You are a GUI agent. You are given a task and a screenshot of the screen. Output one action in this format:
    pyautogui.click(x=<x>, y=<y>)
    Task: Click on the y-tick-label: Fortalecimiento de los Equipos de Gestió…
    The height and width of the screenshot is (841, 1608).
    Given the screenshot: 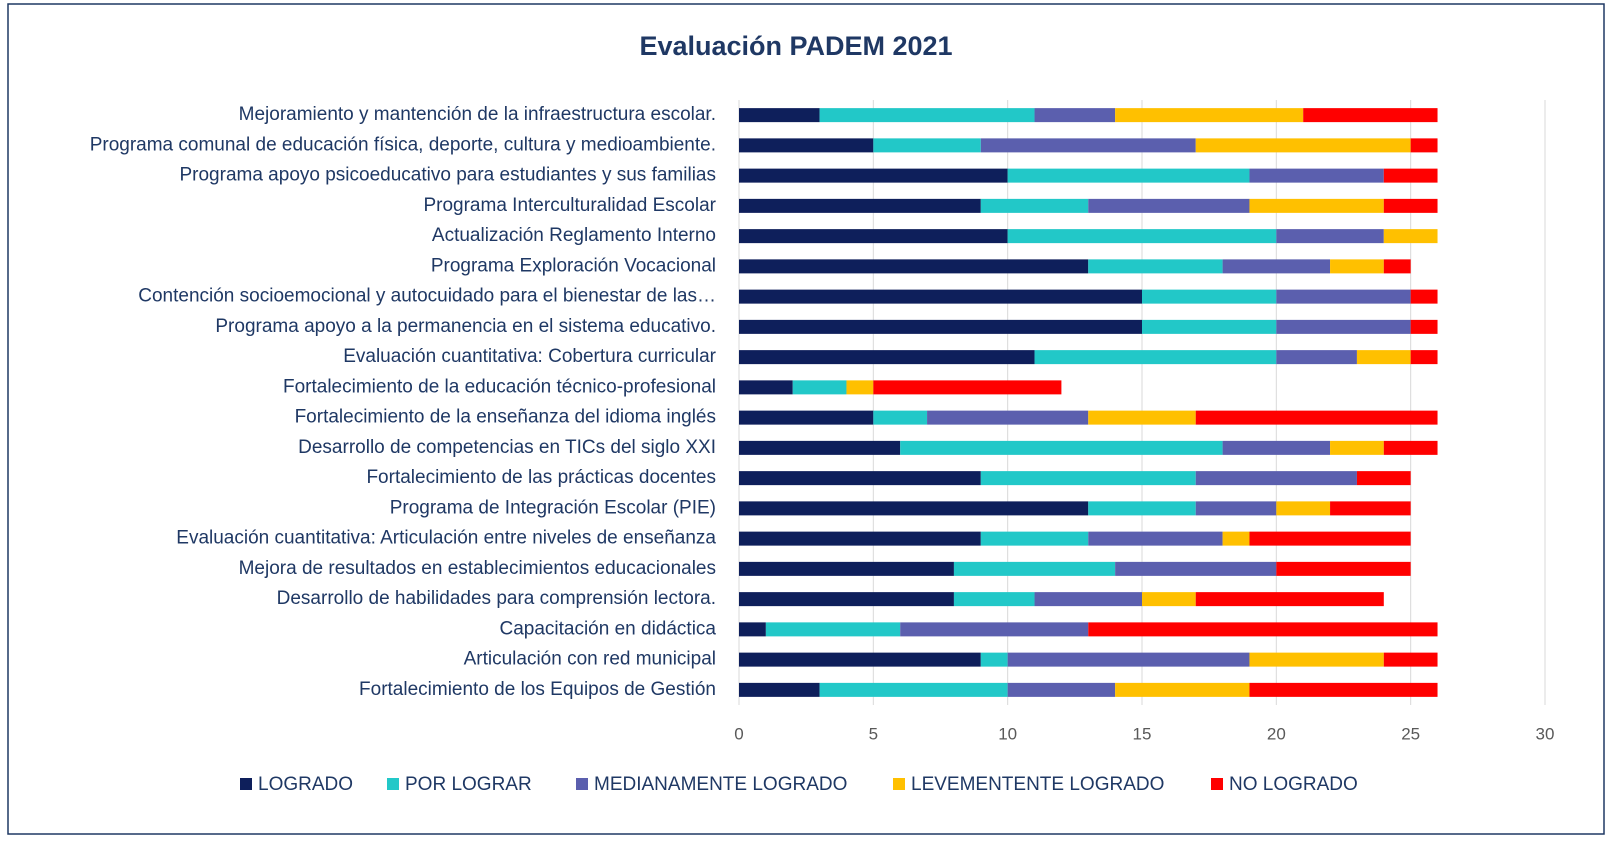 What is the action you would take?
    pyautogui.click(x=537, y=689)
    